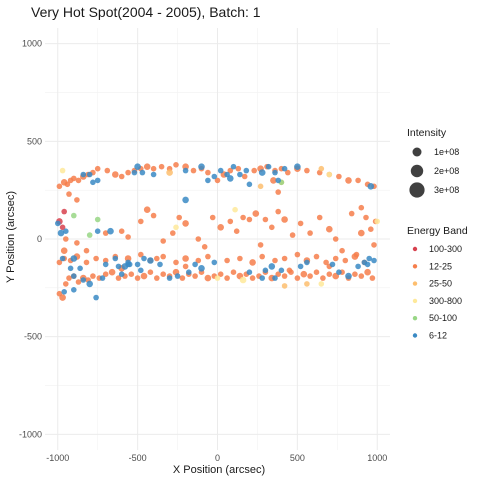  I want to click on x-axis-label: X Position (arcsec), so click(219, 470).